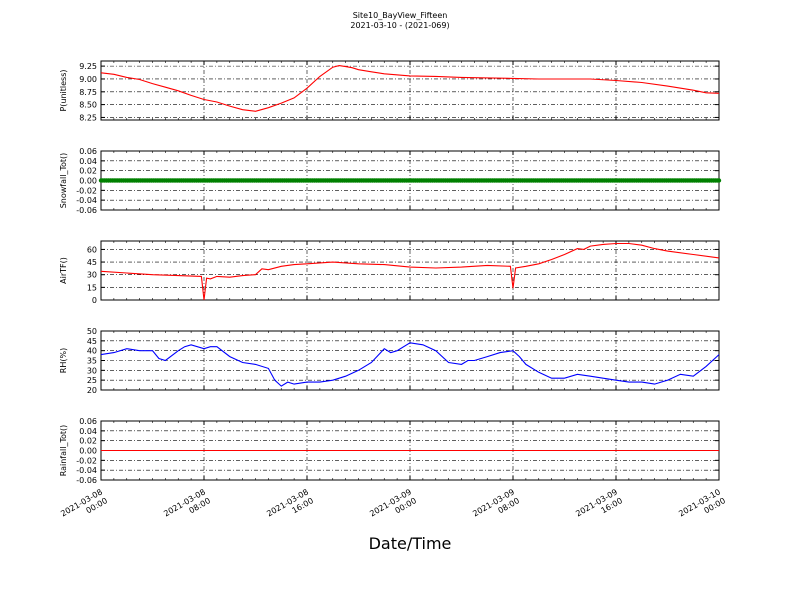  Describe the element at coordinates (63, 181) in the screenshot. I see `y-axis-label-snowfall: Snowfall_Tot()` at that location.